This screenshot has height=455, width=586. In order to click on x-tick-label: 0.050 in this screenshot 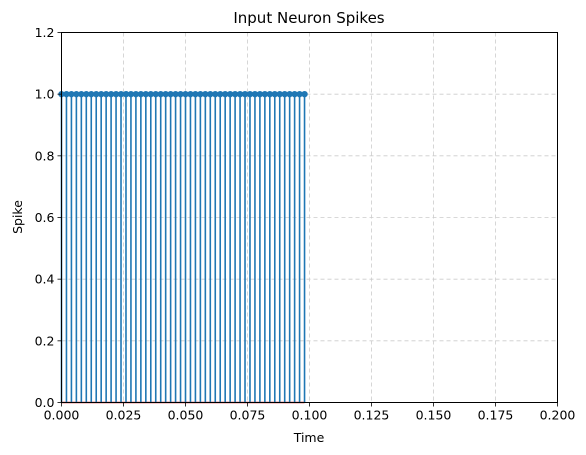, I will do `click(186, 415)`.